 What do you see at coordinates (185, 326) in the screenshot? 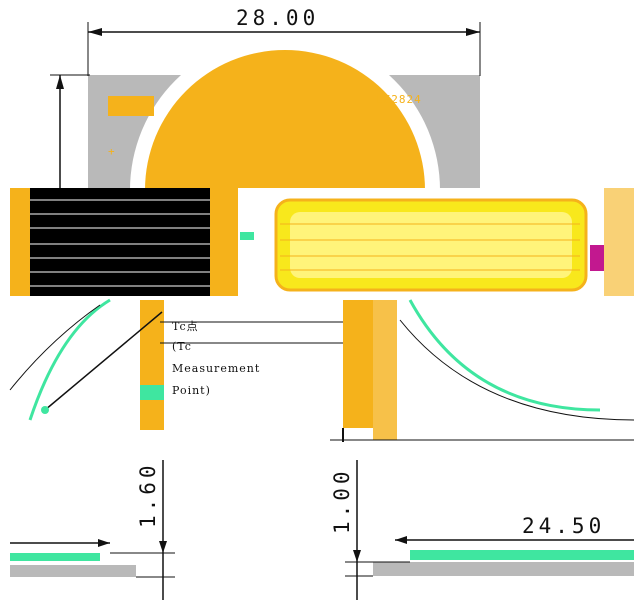
I see `tc-label-line1: Tc点` at bounding box center [185, 326].